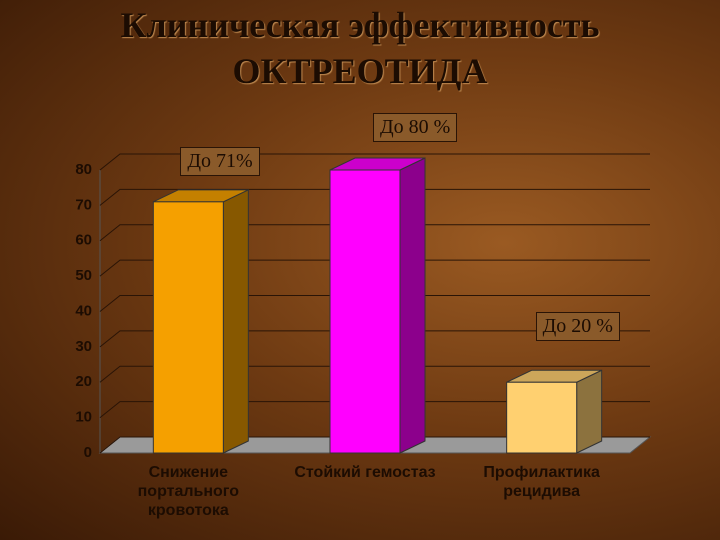  I want to click on y-tick-label: 50, so click(83, 275).